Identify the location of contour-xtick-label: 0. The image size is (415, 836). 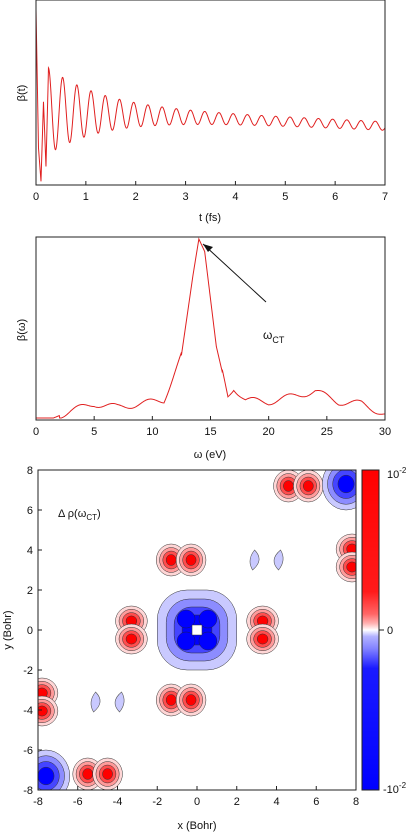
(197, 802).